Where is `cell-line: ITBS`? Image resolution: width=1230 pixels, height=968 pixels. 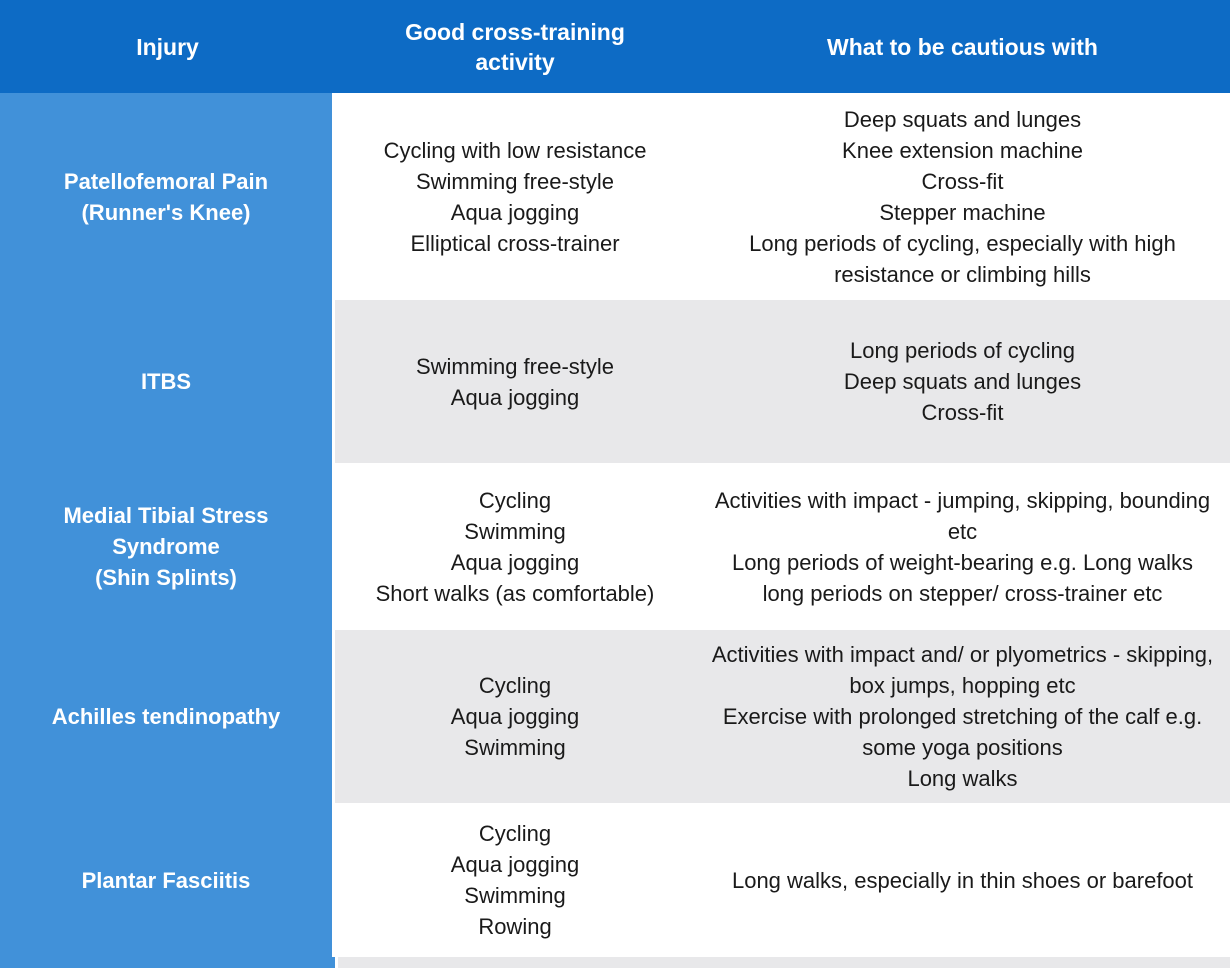
cell-line: ITBS is located at coordinates (166, 381).